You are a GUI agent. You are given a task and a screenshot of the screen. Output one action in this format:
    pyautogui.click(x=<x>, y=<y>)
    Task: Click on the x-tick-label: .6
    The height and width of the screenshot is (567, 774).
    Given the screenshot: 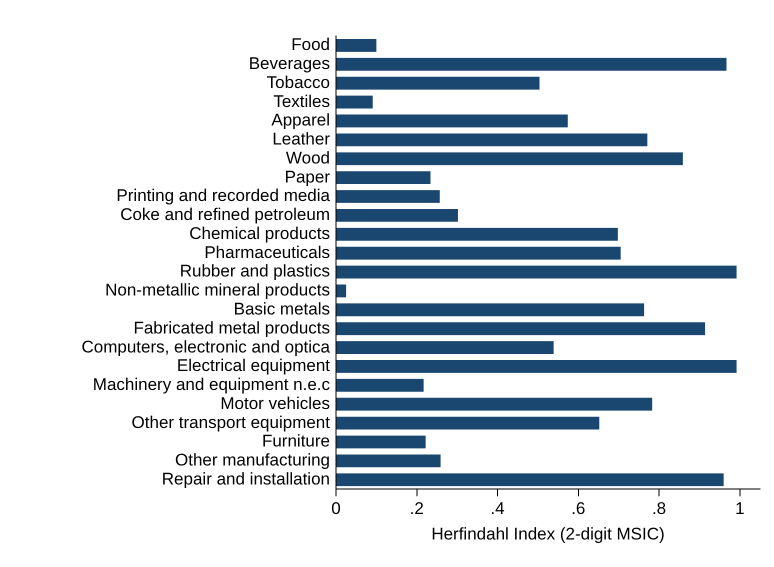 What is the action you would take?
    pyautogui.click(x=578, y=508)
    